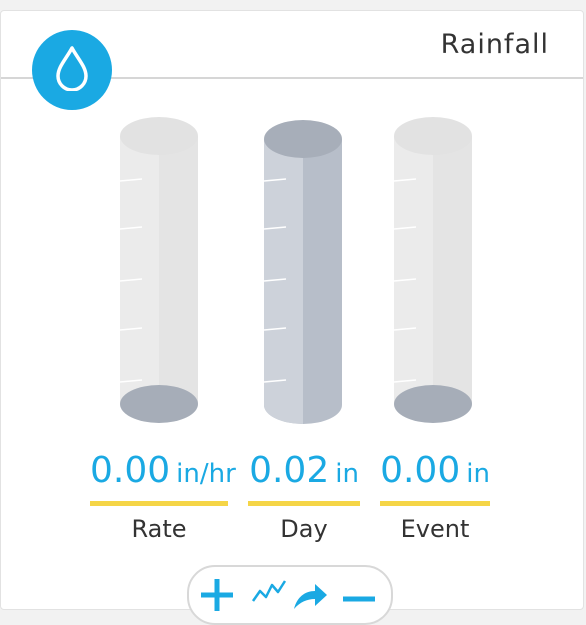  What do you see at coordinates (304, 529) in the screenshot?
I see `day-label: Day` at bounding box center [304, 529].